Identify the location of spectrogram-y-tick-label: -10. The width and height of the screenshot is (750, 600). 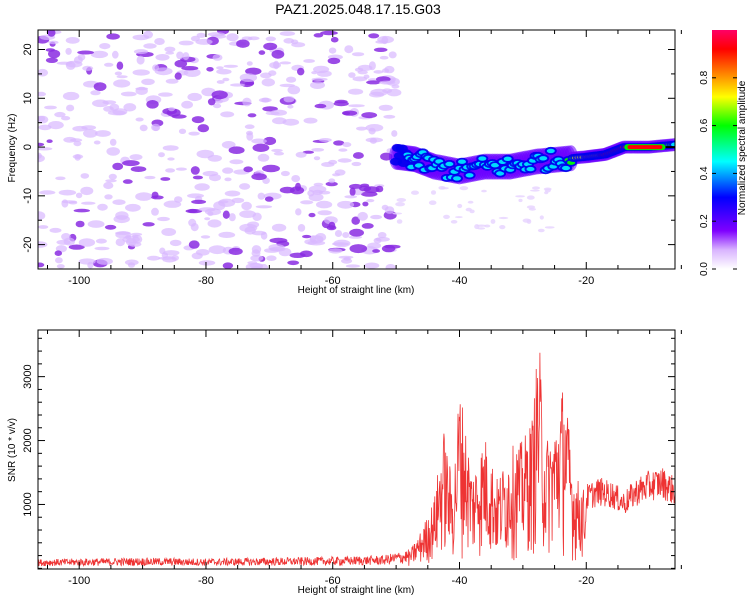
(28, 196).